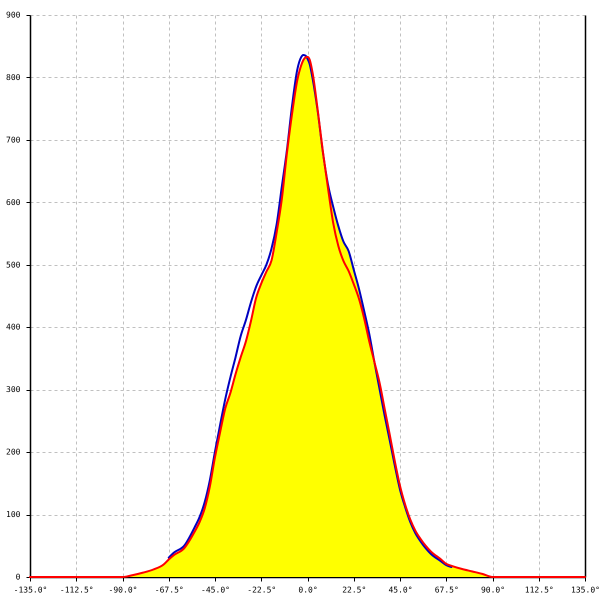  What do you see at coordinates (123, 590) in the screenshot?
I see `x-tick-label: -90.0°` at bounding box center [123, 590].